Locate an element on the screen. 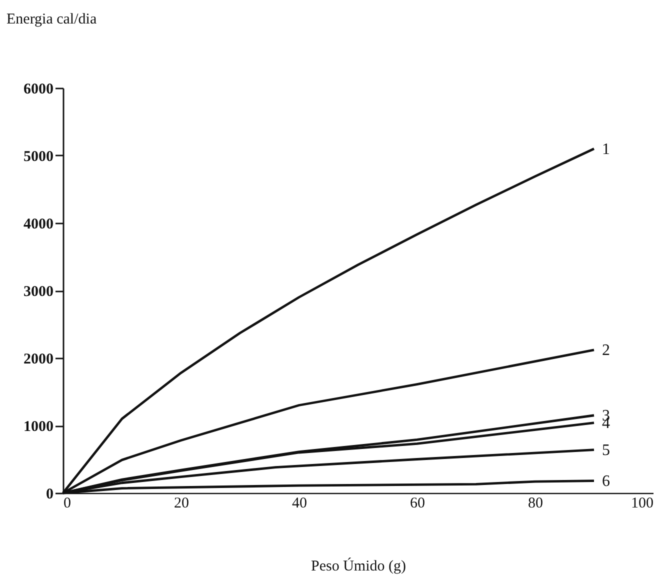 Image resolution: width=672 pixels, height=582 pixels. y-tick-label: 6000 is located at coordinates (39, 90).